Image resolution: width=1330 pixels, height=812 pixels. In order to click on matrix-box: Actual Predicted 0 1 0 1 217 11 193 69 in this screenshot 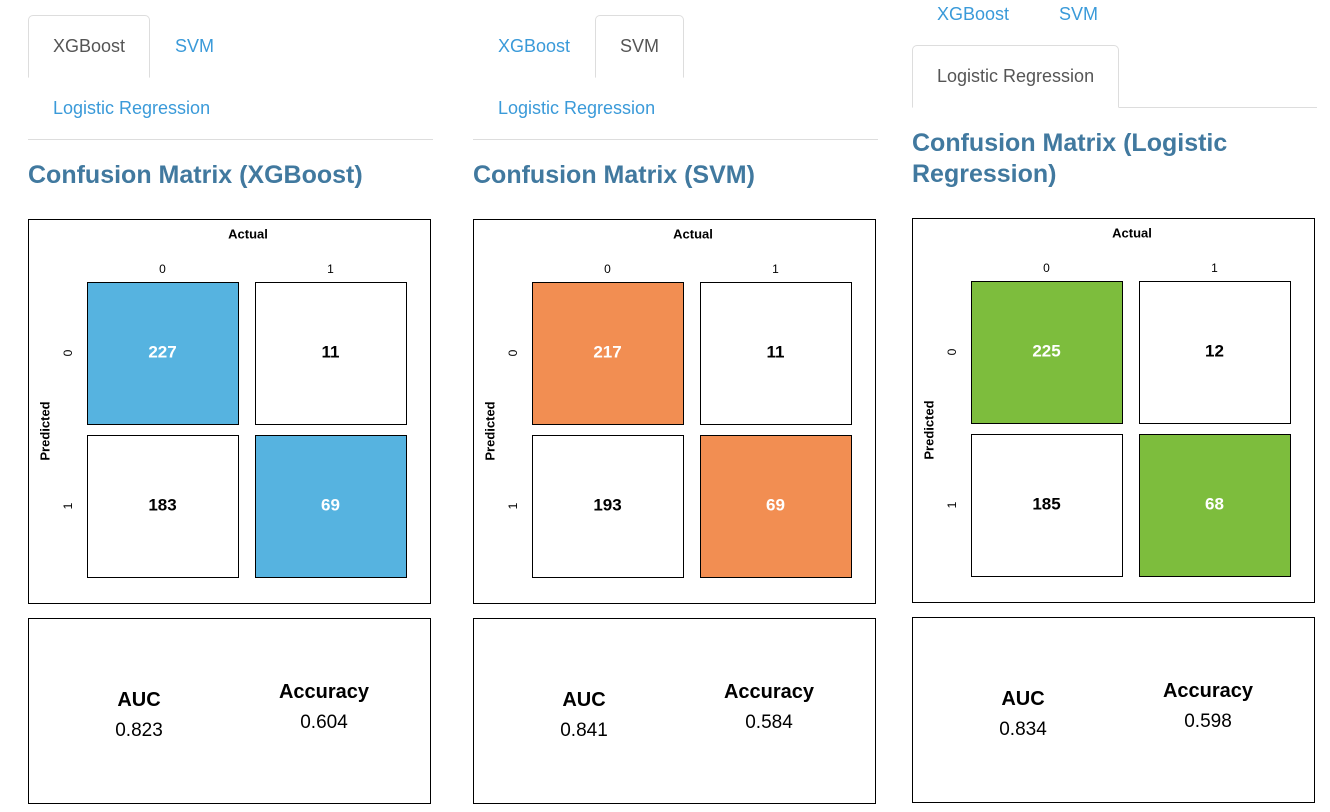, I will do `click(674, 411)`.